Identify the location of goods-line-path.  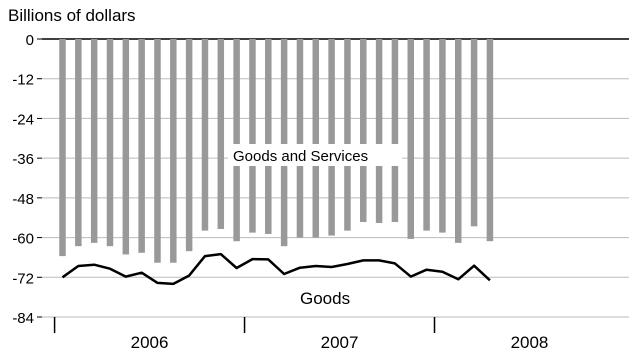
(276, 269).